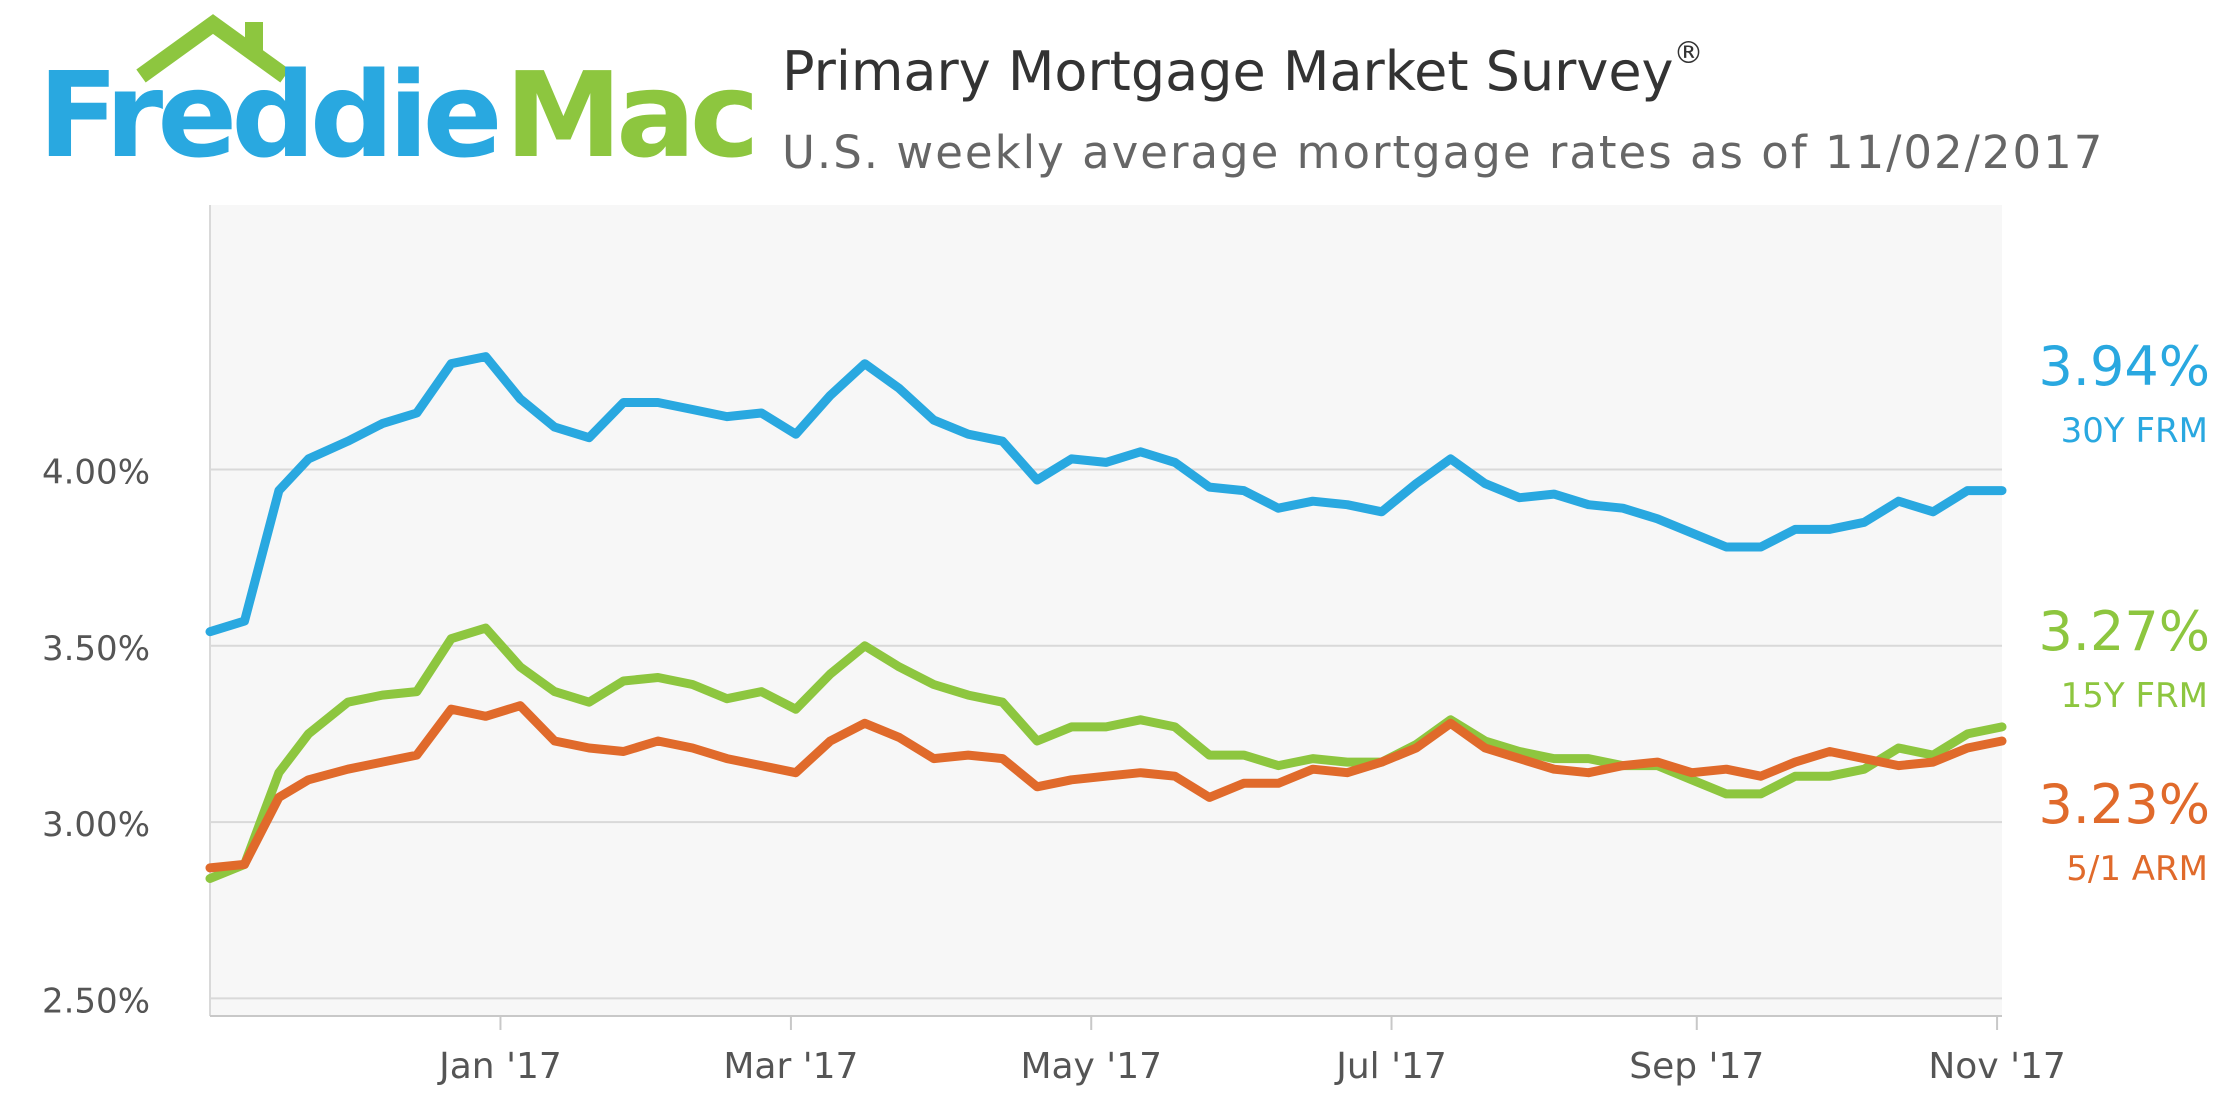  I want to click on freddie-mac-logo: FreddieMac, so click(399, 99).